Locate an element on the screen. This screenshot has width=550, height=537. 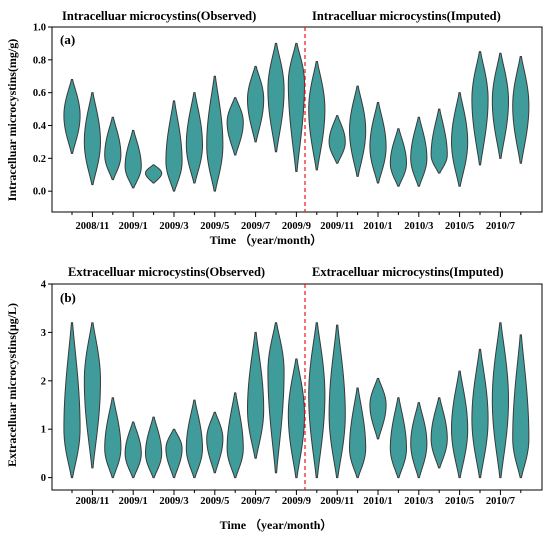
y-ticks: 0 1 2 3 4 is located at coordinates (46, 382).